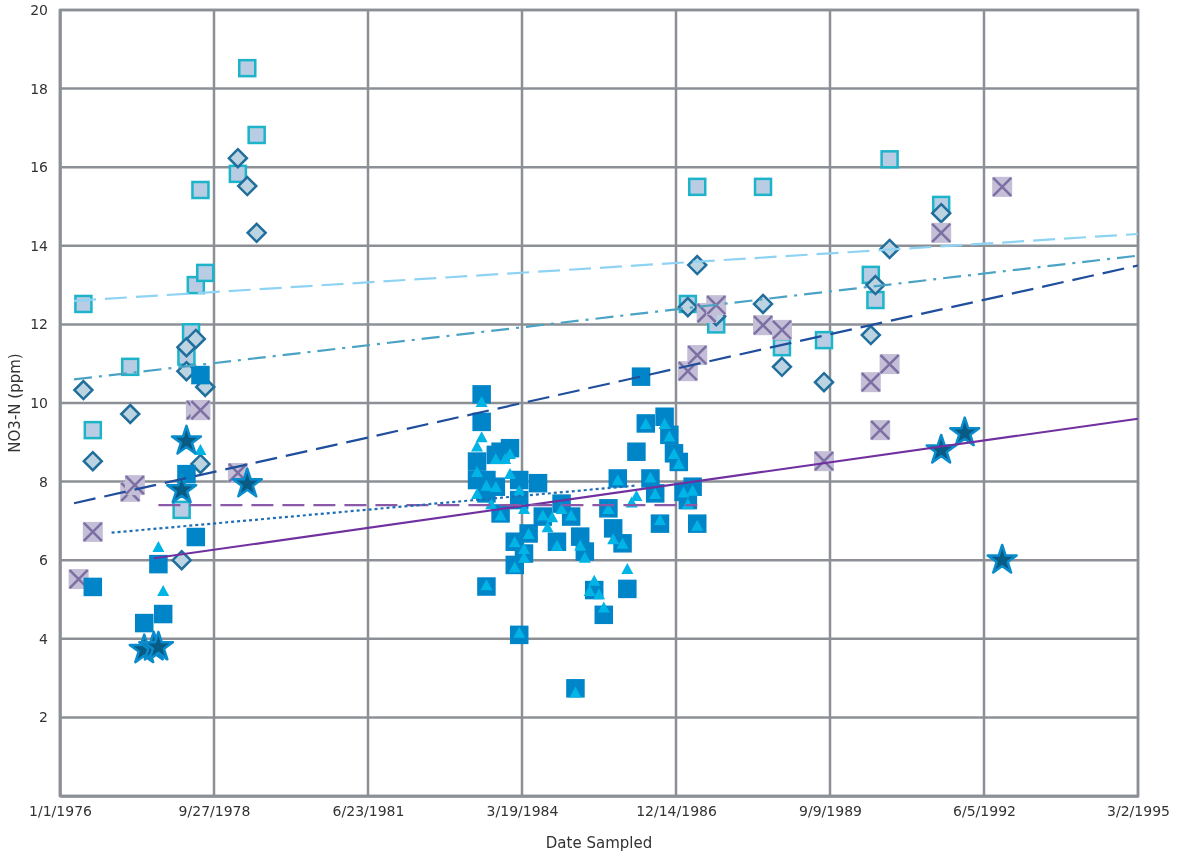 The width and height of the screenshot is (1187, 856). Describe the element at coordinates (599, 843) in the screenshot. I see `x-axis-title: Date Sampled` at that location.